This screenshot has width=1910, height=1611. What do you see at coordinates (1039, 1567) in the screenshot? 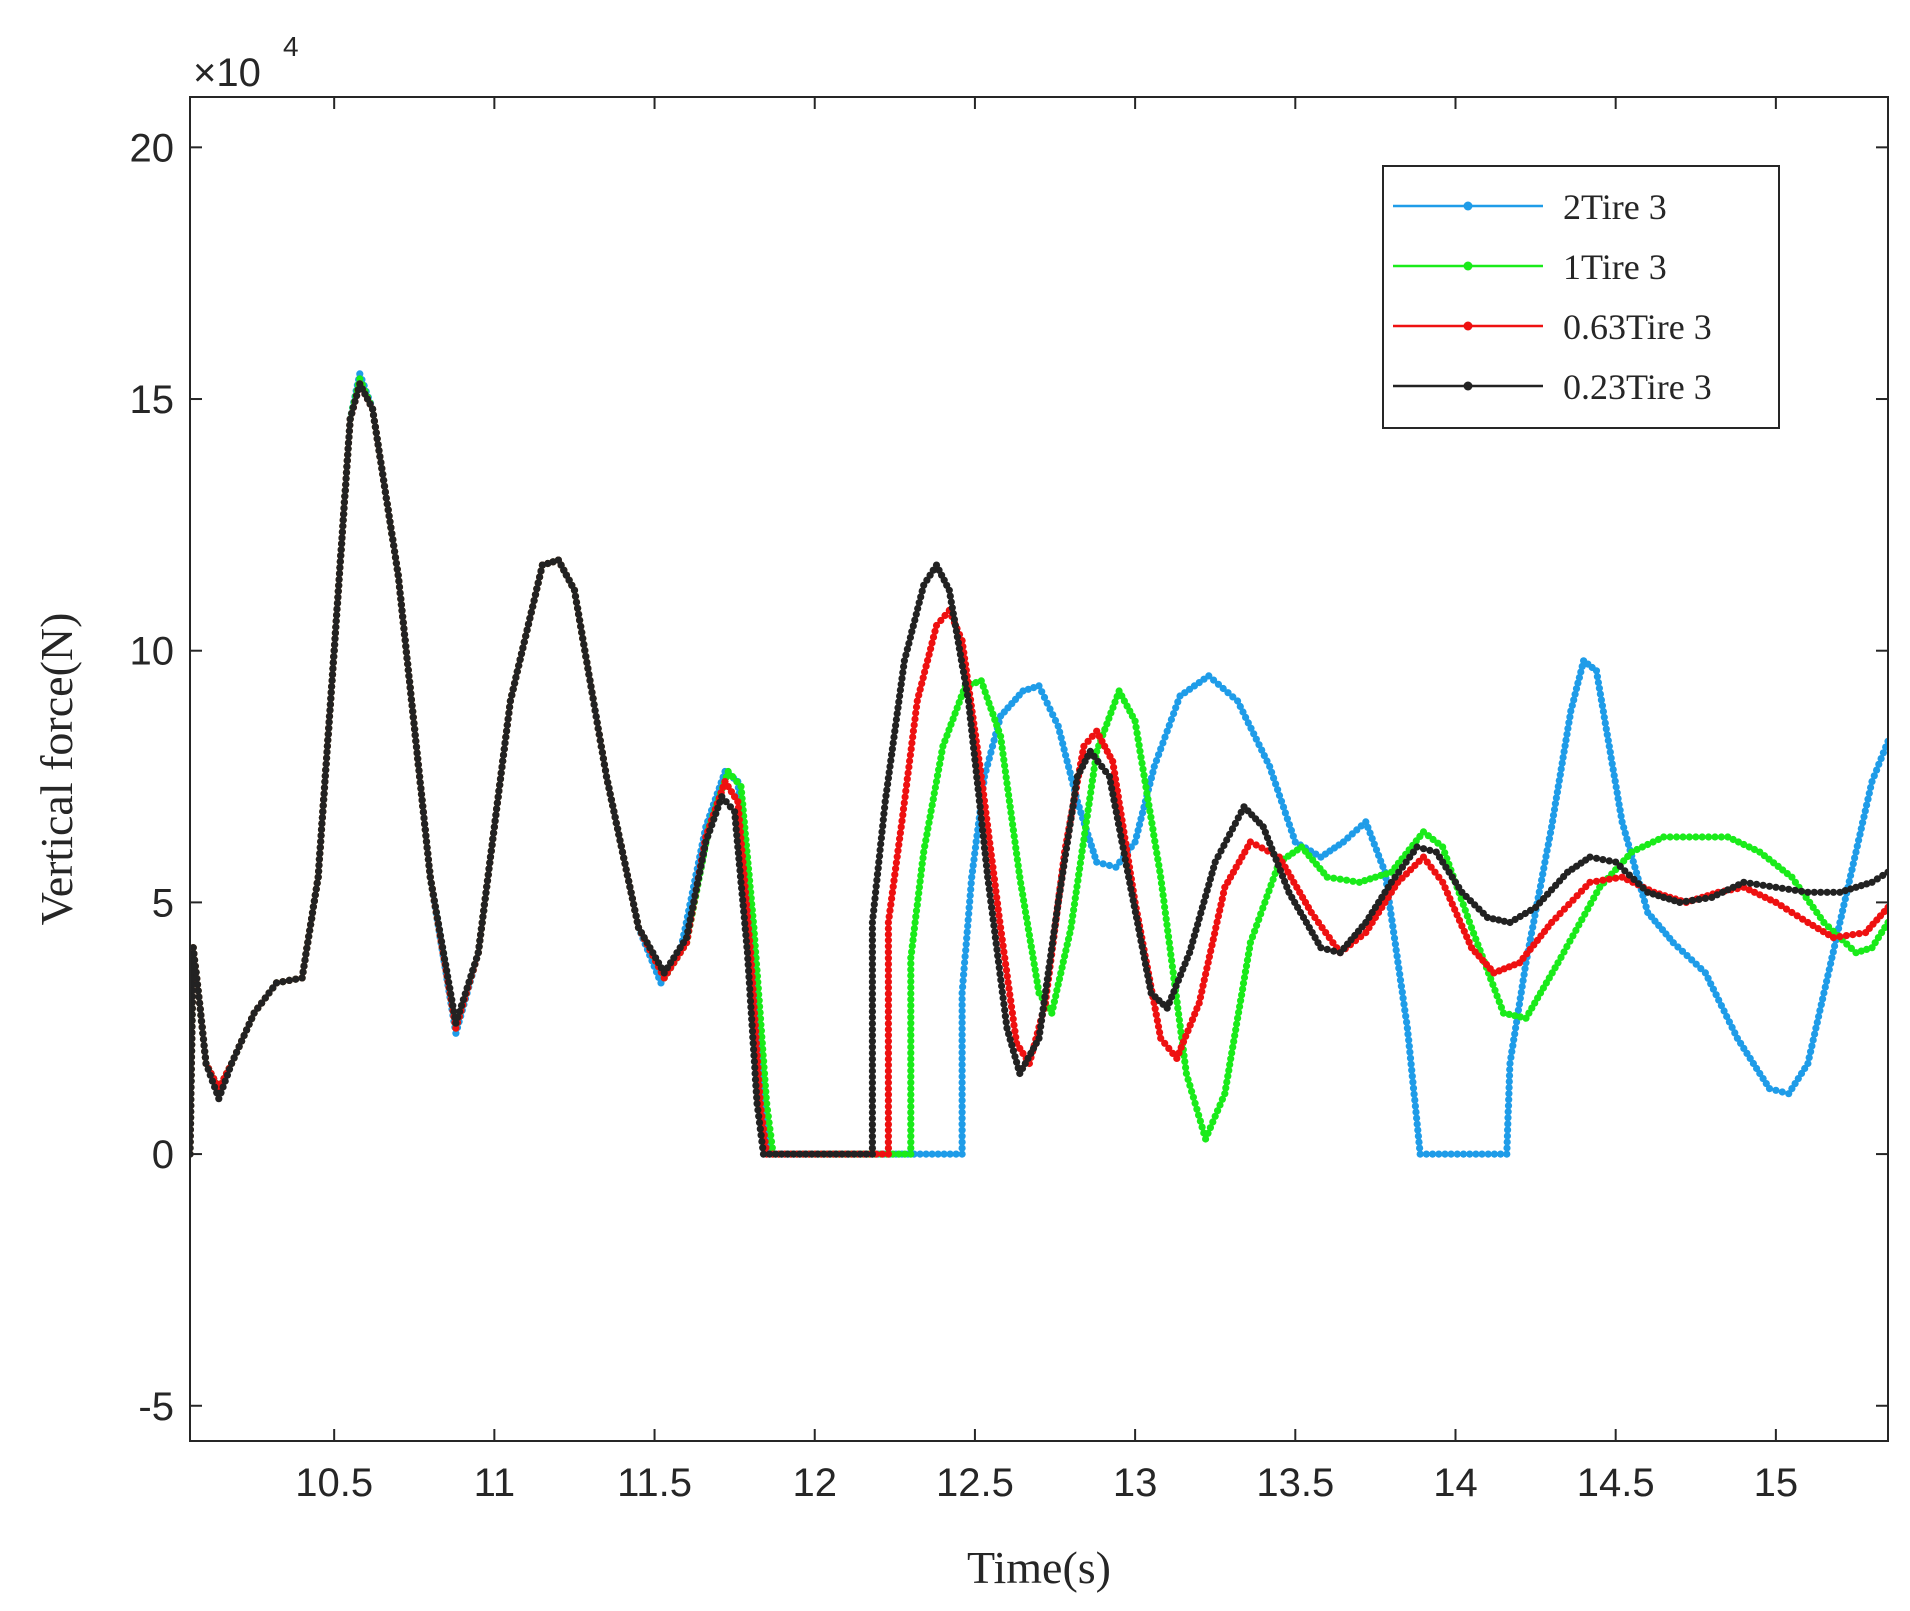
I see `x-axis-title: Time(s)` at bounding box center [1039, 1567].